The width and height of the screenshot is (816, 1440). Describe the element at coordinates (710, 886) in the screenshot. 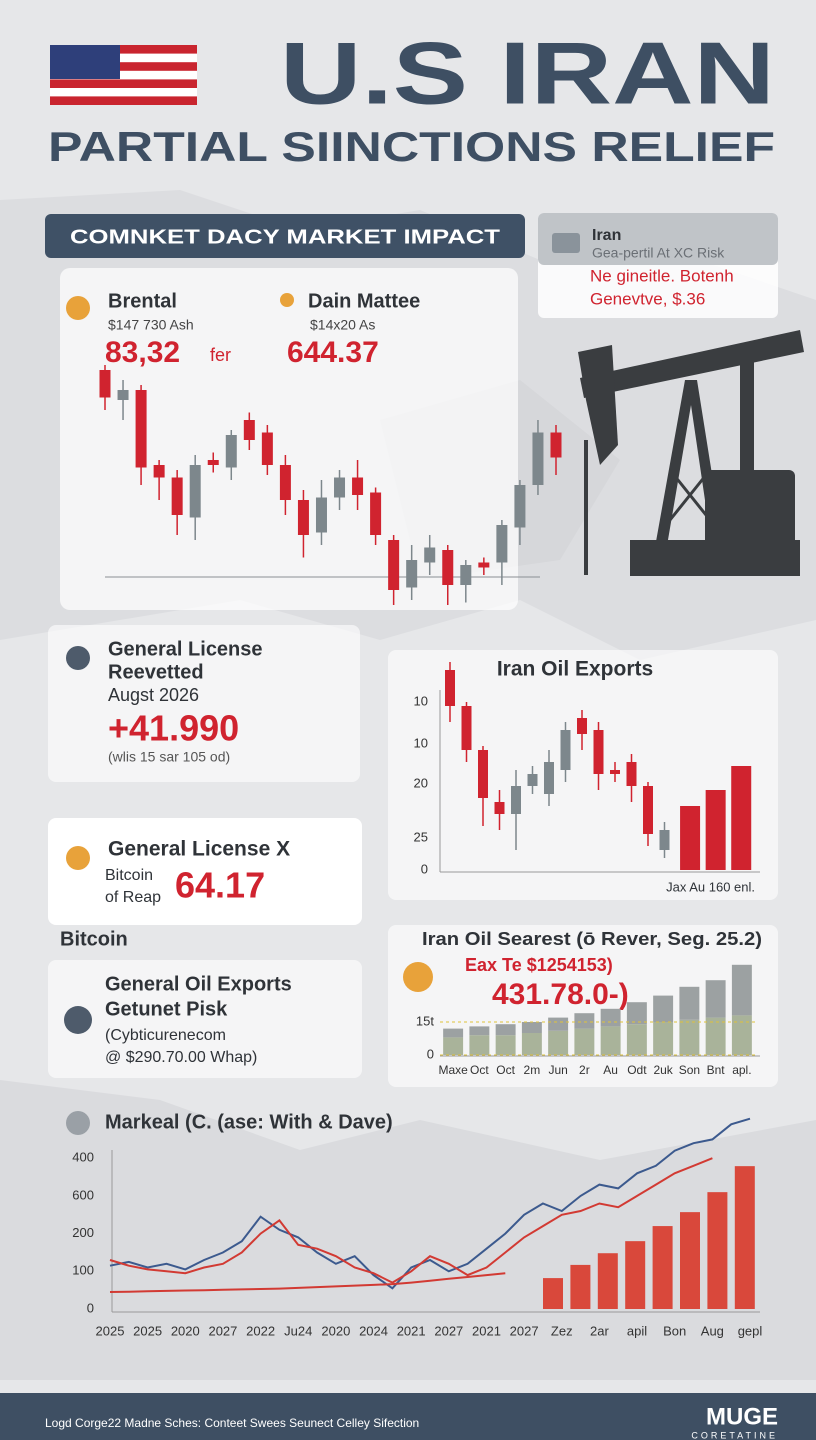

I see `x-axis-label: Jax Au 160 enl.` at that location.